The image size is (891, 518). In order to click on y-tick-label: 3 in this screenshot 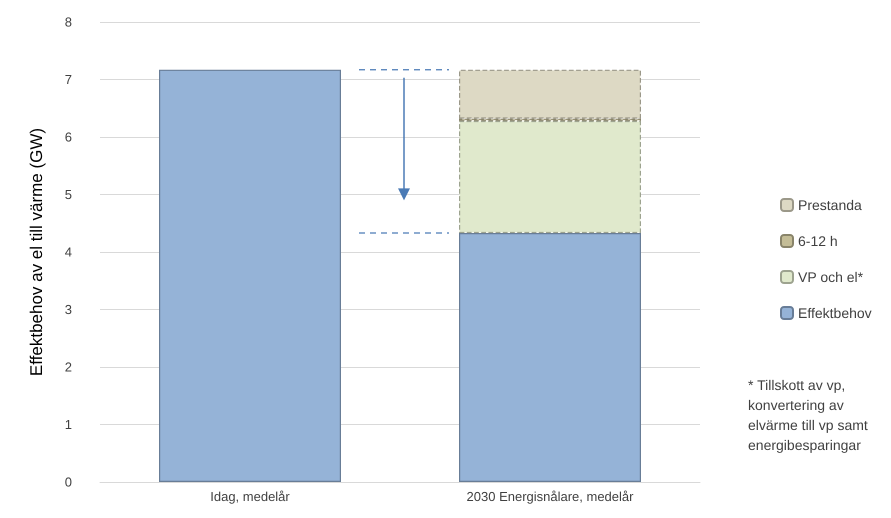, I will do `click(68, 309)`.